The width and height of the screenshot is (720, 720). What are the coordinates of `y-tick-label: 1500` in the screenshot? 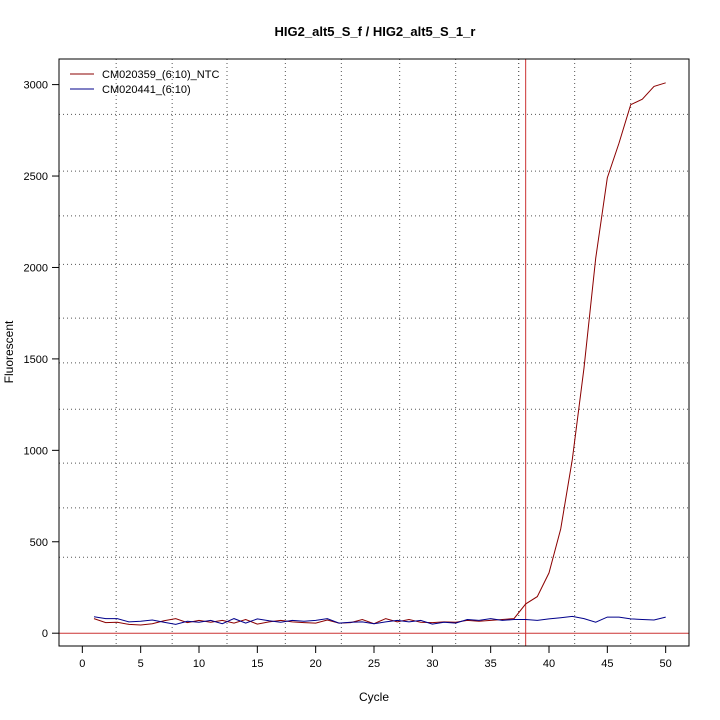 It's located at (36, 360).